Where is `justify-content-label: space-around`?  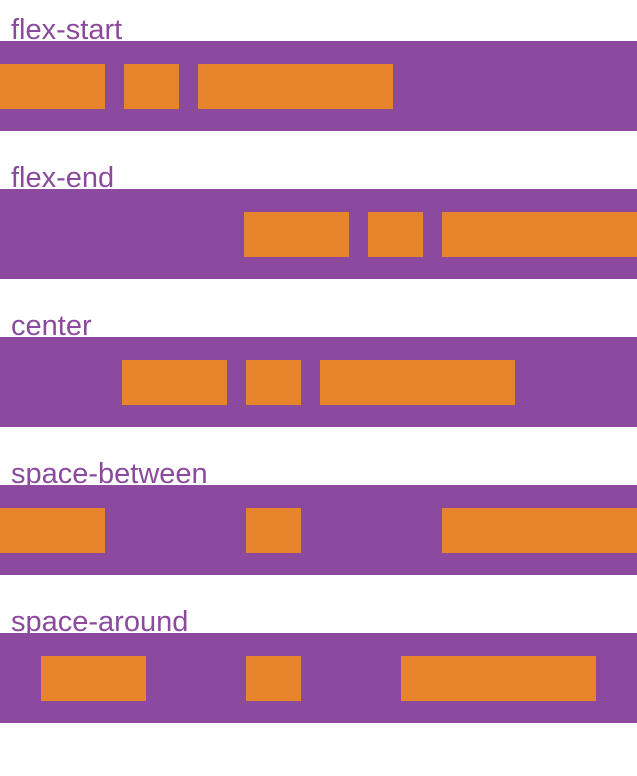
justify-content-label: space-around is located at coordinates (100, 622).